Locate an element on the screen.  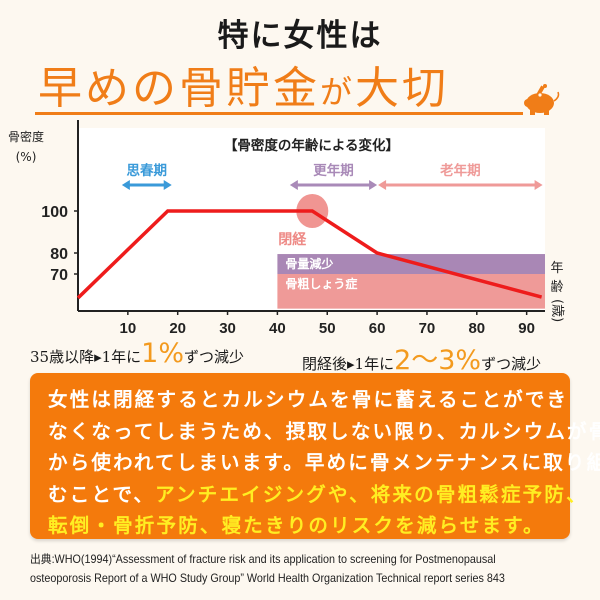
caption-rate: 1% is located at coordinates (163, 353).